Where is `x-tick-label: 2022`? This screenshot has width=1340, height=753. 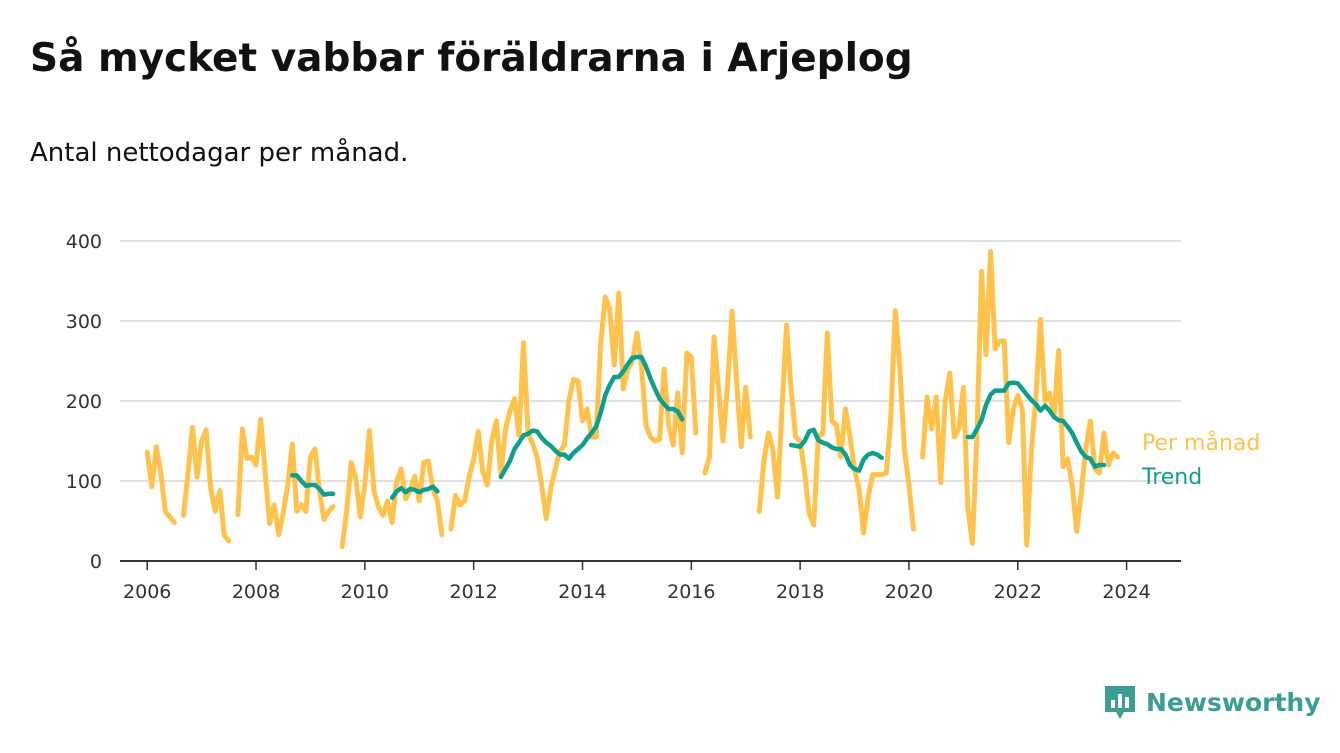
x-tick-label: 2022 is located at coordinates (1018, 592).